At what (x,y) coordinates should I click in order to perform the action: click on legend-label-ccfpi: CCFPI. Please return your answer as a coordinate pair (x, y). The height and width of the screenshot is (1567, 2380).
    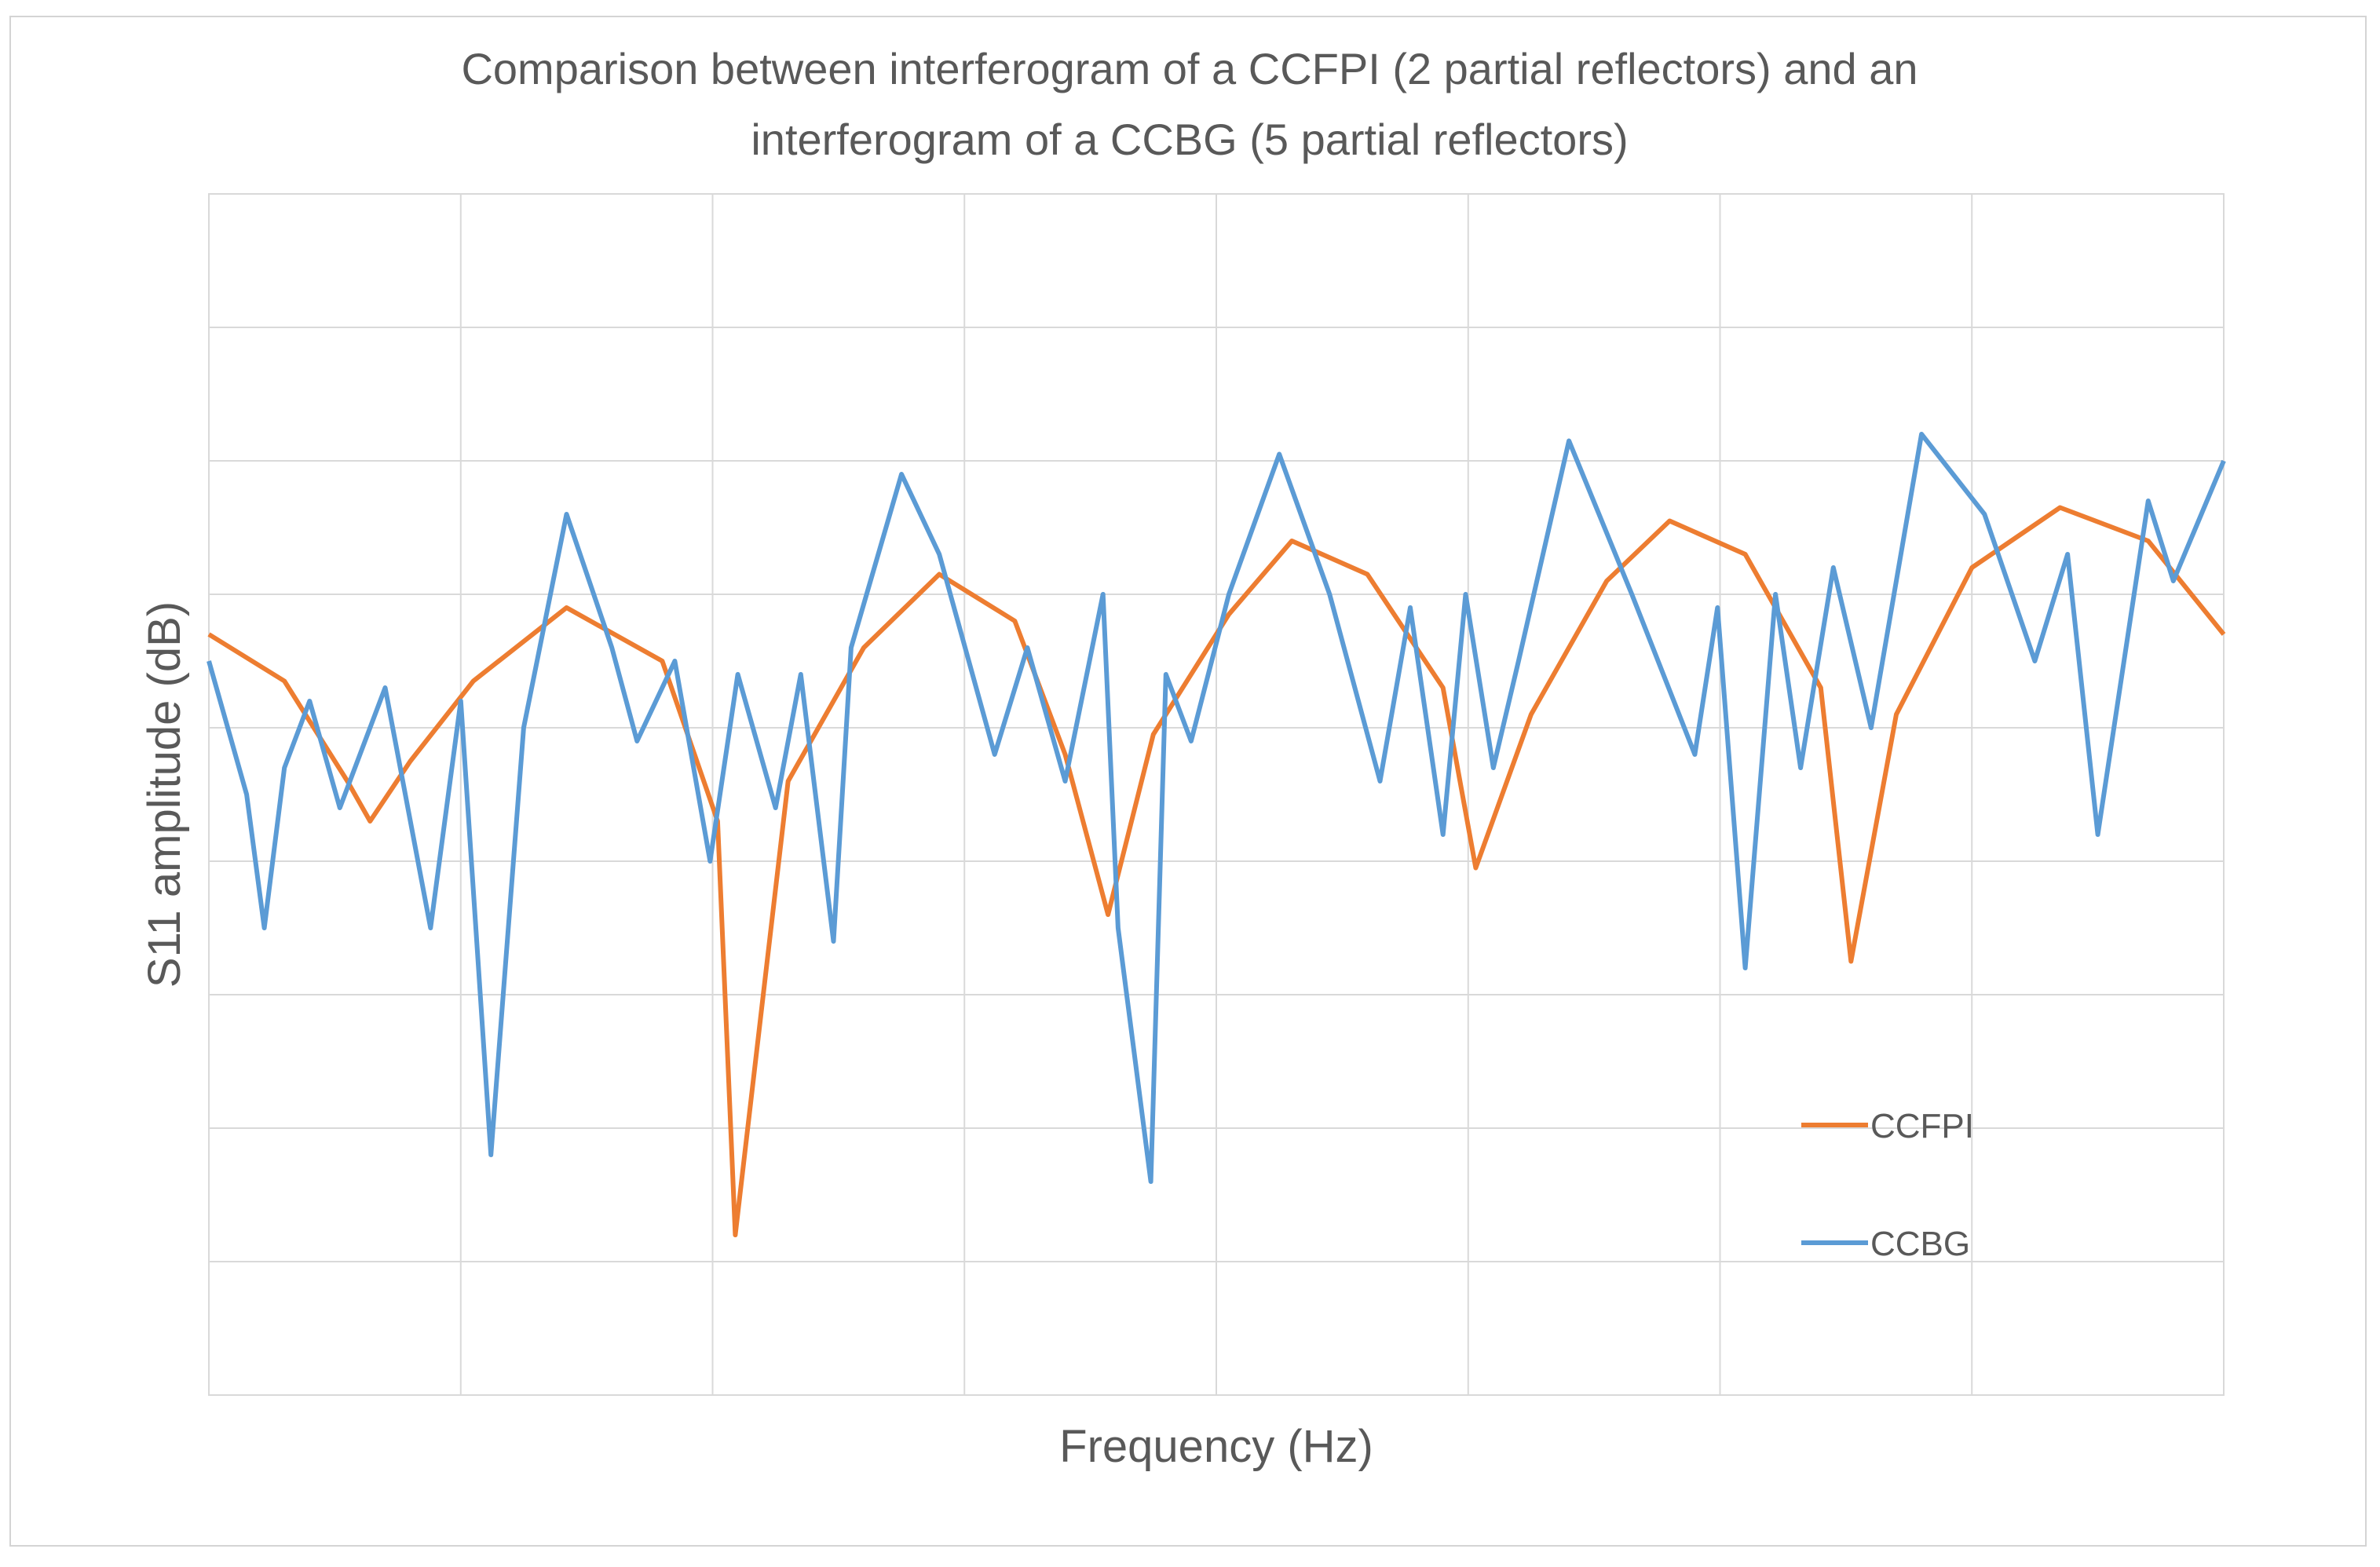
    Looking at the image, I should click on (1922, 1126).